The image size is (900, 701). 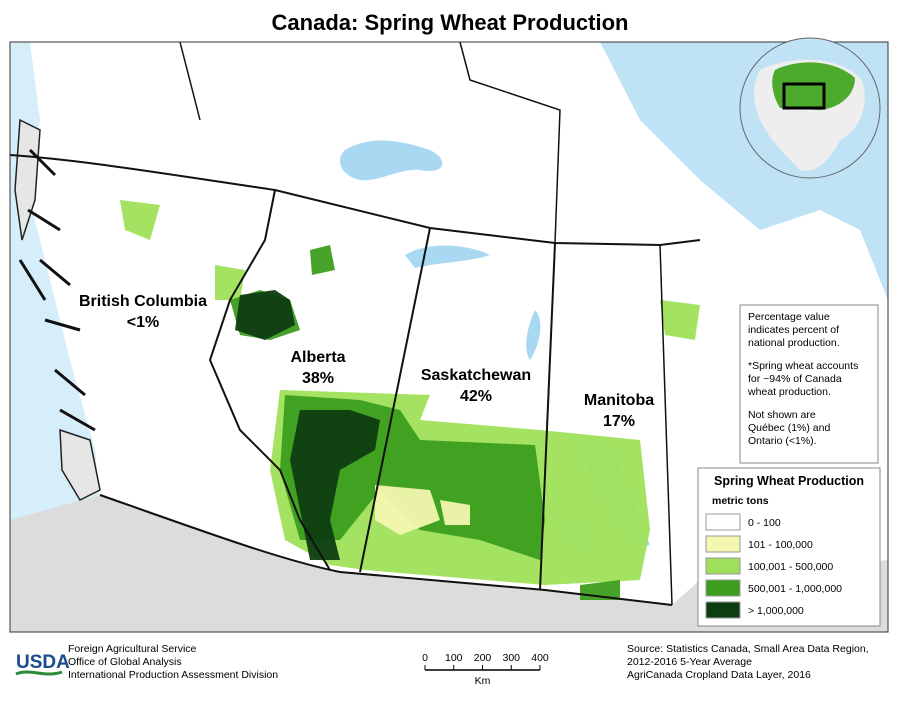 I want to click on legend-unit: metric tons, so click(x=740, y=501).